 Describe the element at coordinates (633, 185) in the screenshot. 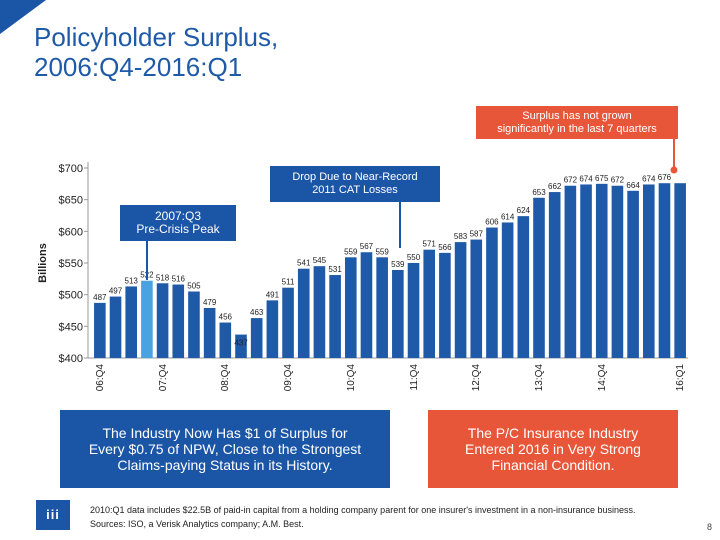

I see `bar-value-label: 664` at that location.